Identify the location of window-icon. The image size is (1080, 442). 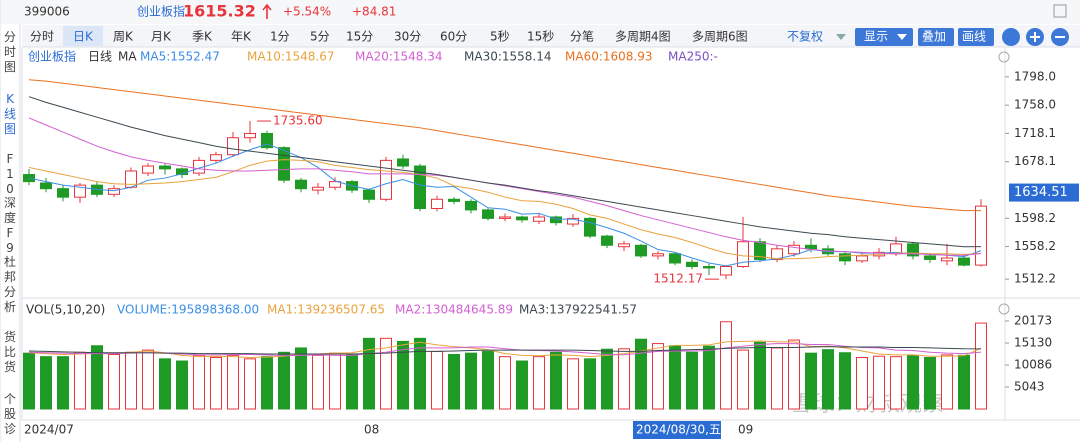
(1060, 11).